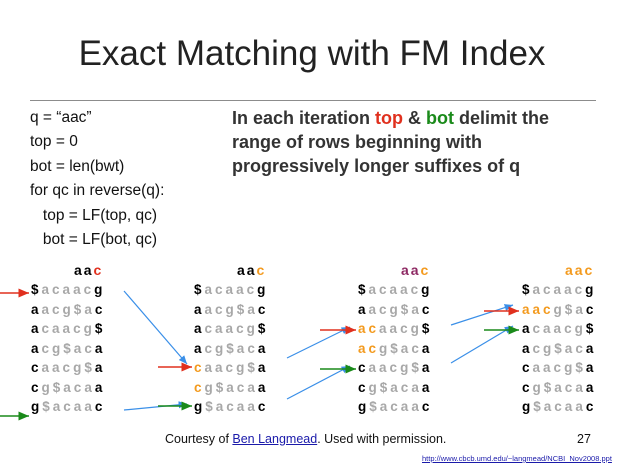 The image size is (624, 470). Describe the element at coordinates (559, 388) in the screenshot. I see `matrix-row: cg$acaa` at that location.